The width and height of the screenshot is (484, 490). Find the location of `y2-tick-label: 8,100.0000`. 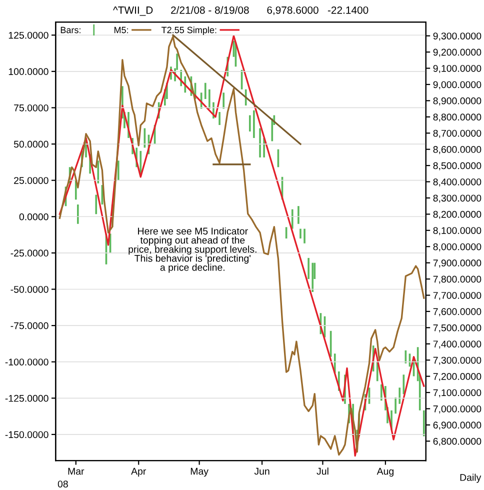

y2-tick-label: 8,100.0000 is located at coordinates (457, 231).